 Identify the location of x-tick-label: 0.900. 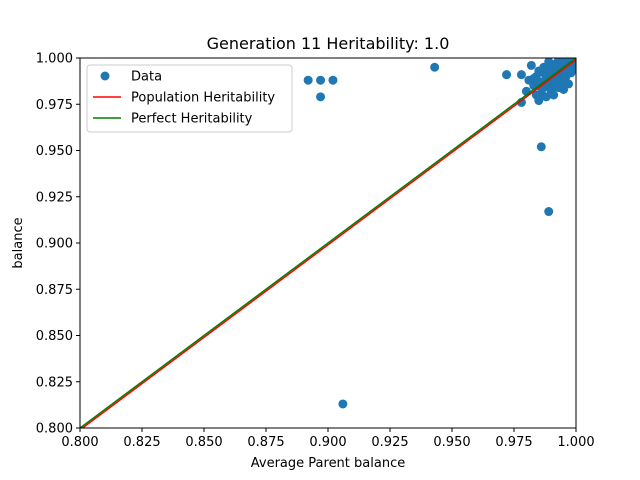
(327, 442).